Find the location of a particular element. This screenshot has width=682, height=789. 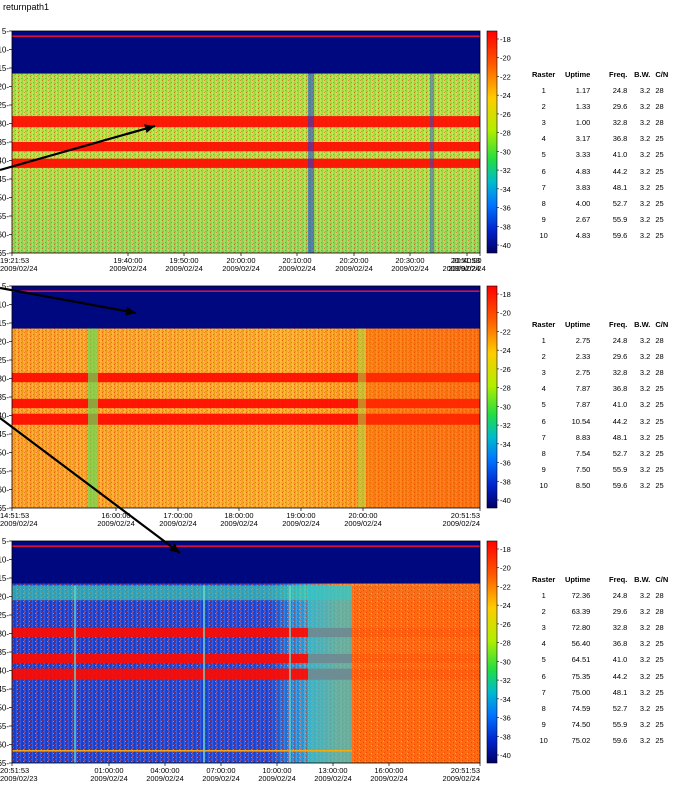

colorbar-tick-label: -20 is located at coordinates (505, 568).